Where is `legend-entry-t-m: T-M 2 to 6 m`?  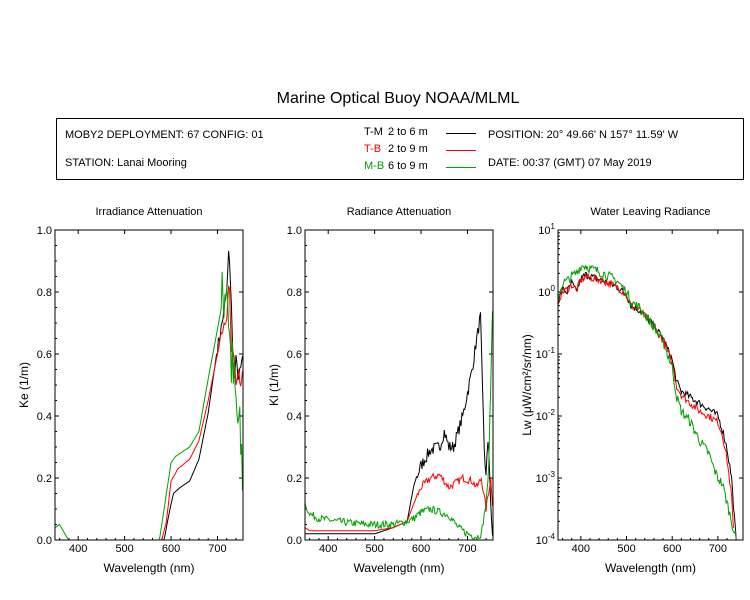
legend-entry-t-m: T-M 2 to 6 m is located at coordinates (420, 133).